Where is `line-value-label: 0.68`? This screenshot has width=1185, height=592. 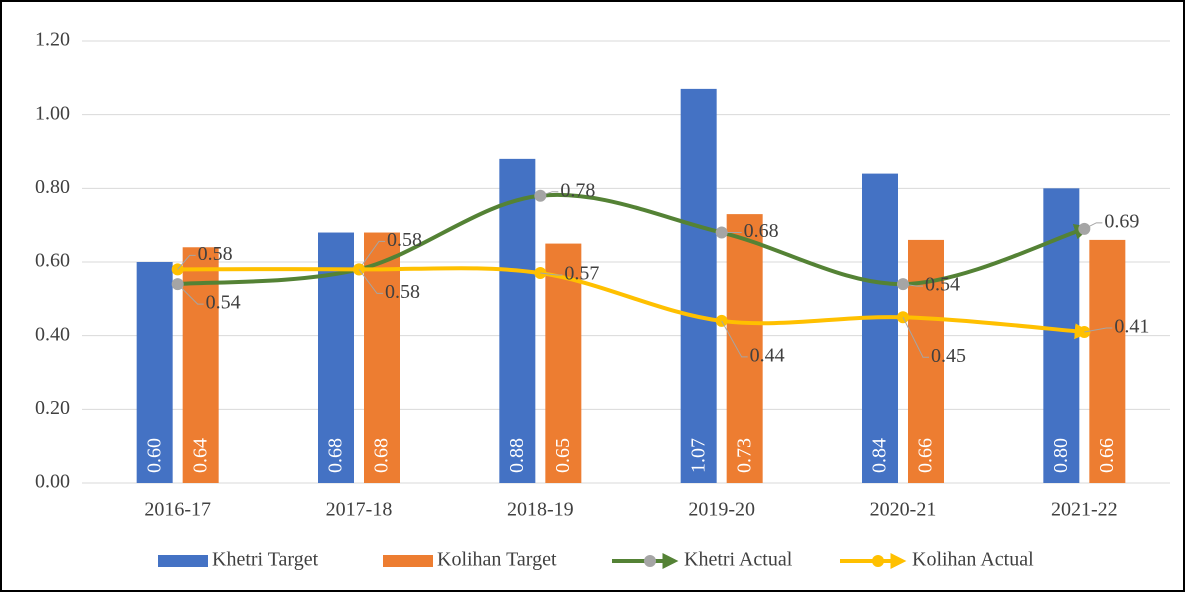 line-value-label: 0.68 is located at coordinates (761, 231).